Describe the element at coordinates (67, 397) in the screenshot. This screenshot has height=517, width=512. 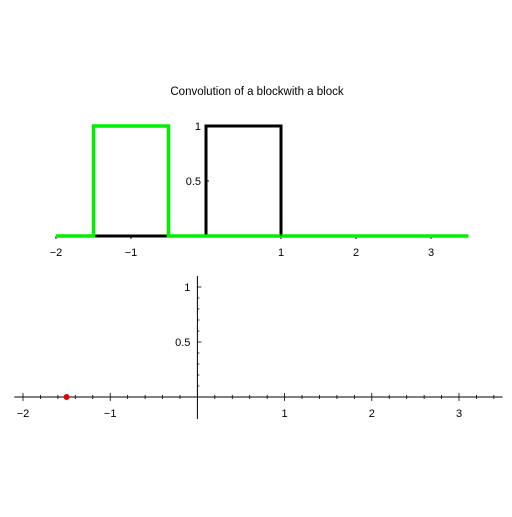
I see `convolution-point` at that location.